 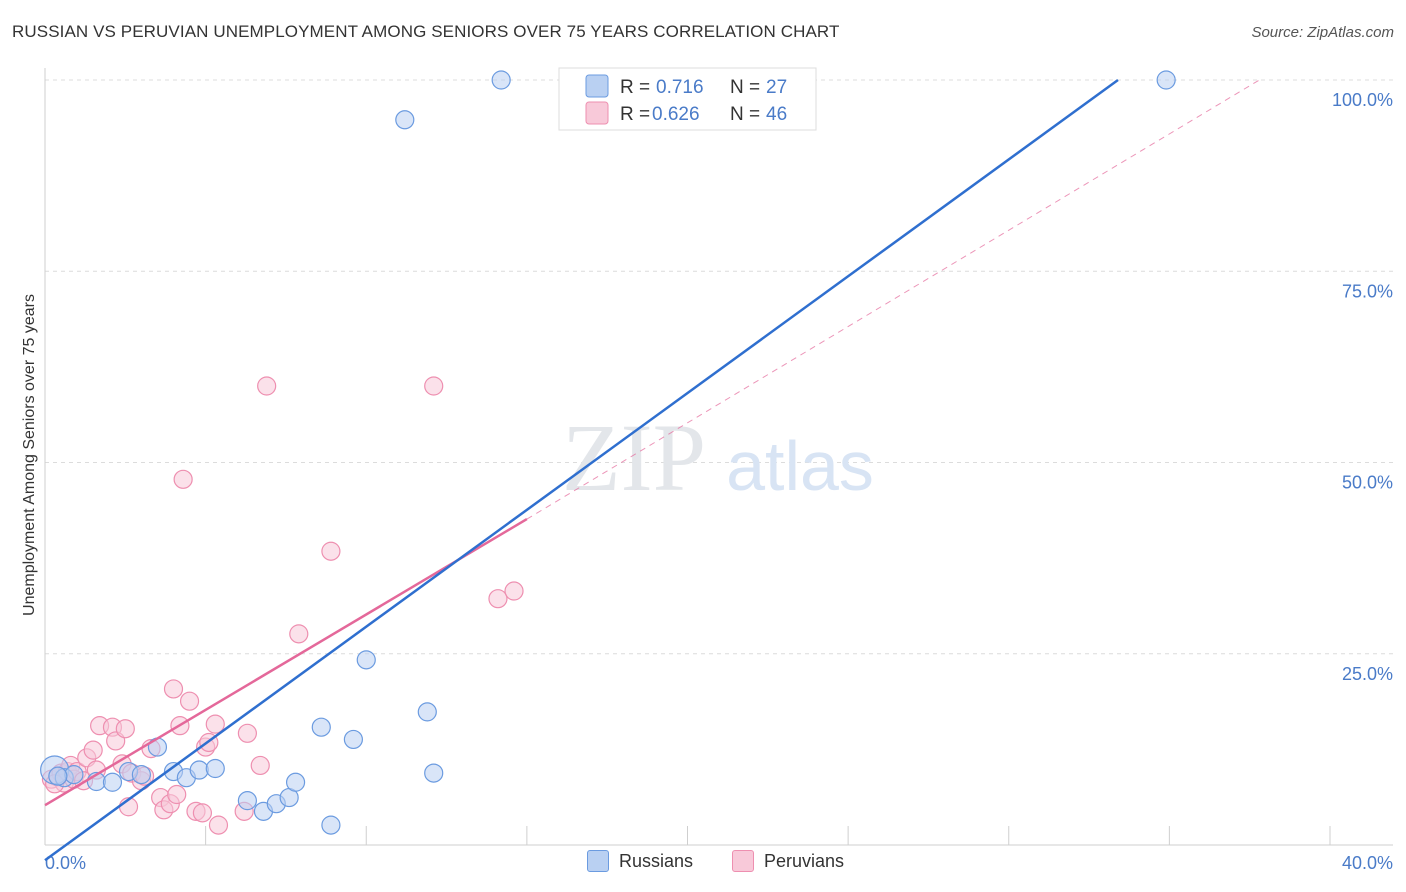 I want to click on y-tick-label-1: 75.0%, so click(x=1367, y=291).